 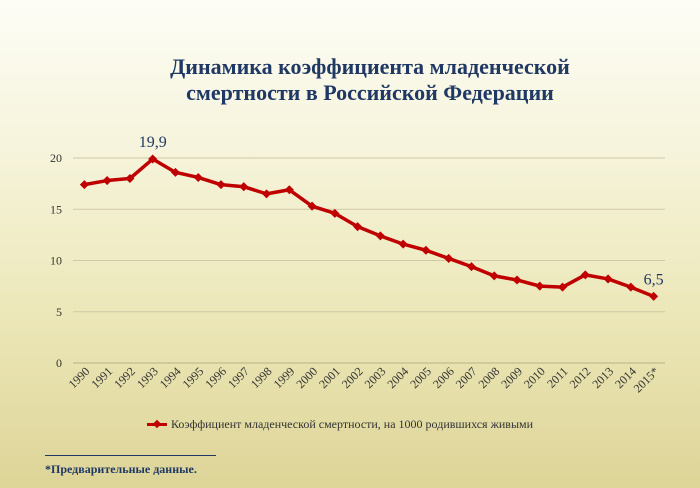 I want to click on chart-title-line-1: Динамика коэффициента младенческой, so click(x=370, y=66).